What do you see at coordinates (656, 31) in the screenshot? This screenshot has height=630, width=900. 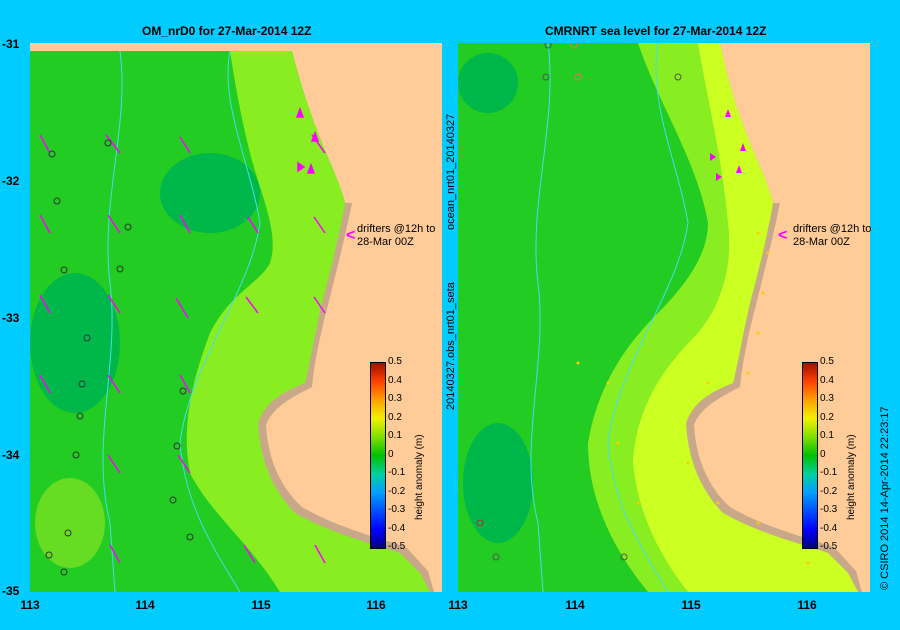 I see `right-map-title: CMRNRT sea level for 27-Mar-2014 12Z` at bounding box center [656, 31].